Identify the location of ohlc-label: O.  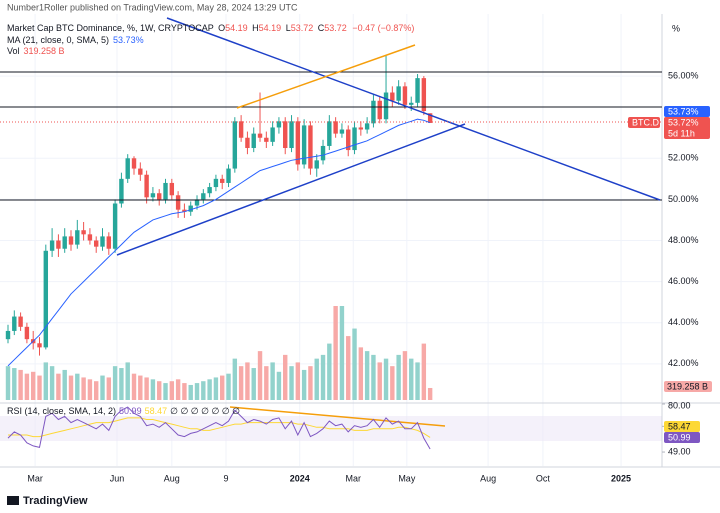
(221, 28).